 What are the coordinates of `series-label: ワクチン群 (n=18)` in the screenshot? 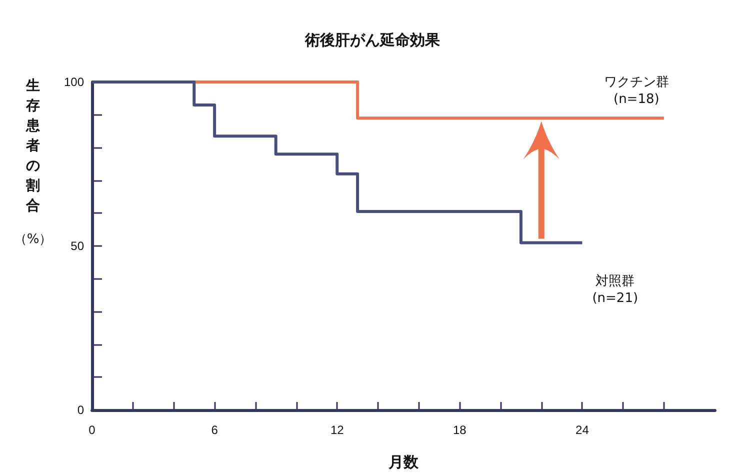 It's located at (636, 91).